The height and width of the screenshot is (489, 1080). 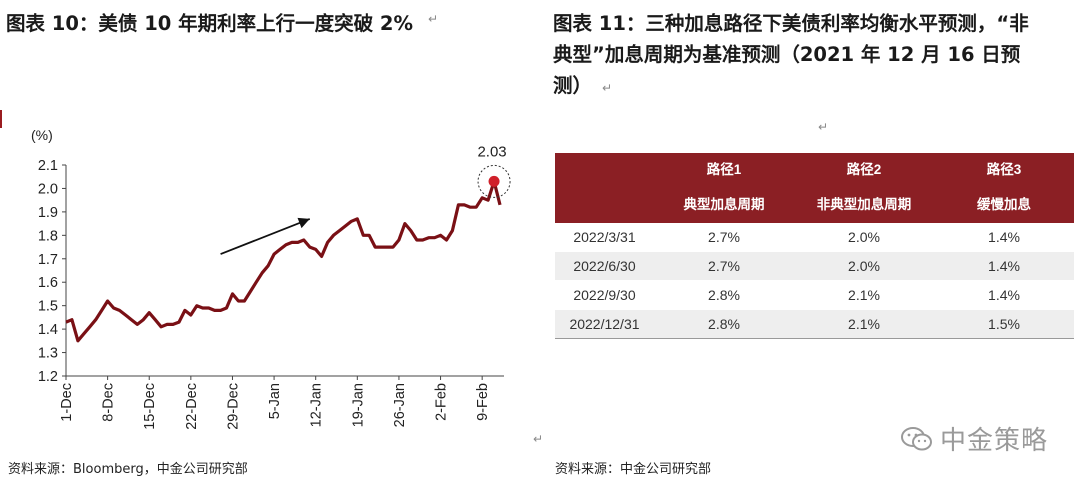 I want to click on right-title-line-1: 图表 11：三种加息路径下美债利率均衡水平预测，“非, so click(x=791, y=23).